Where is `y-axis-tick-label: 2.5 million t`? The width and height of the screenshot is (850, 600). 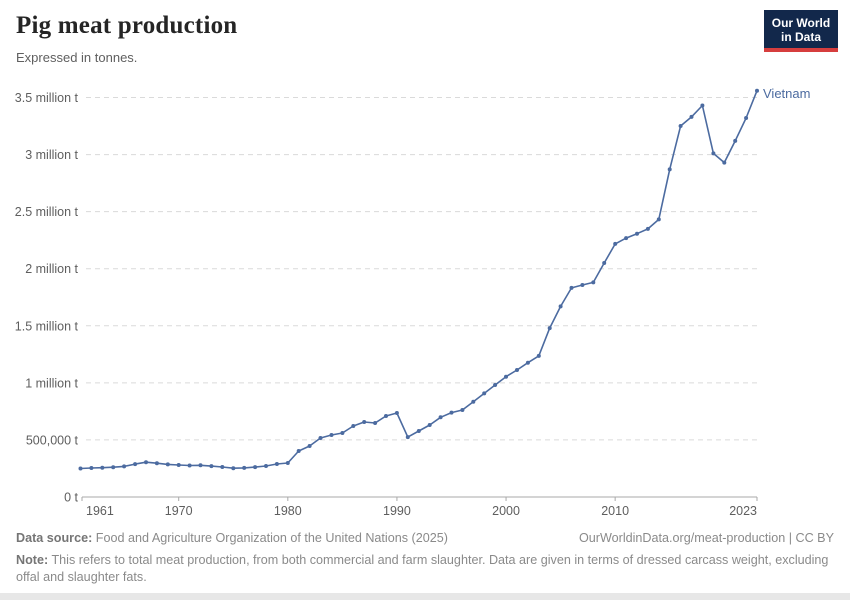
y-axis-tick-label: 2.5 million t is located at coordinates (47, 212).